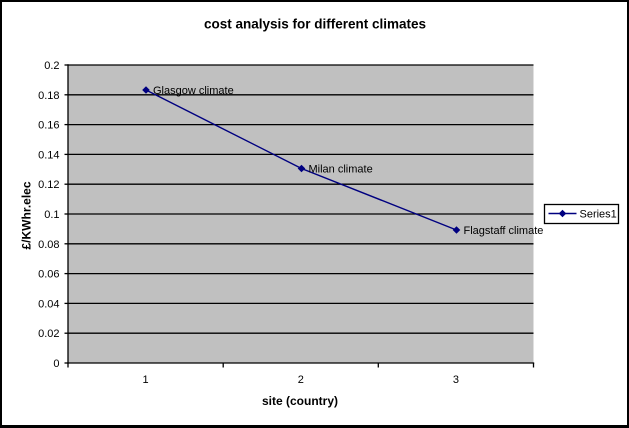  Describe the element at coordinates (48, 96) in the screenshot. I see `svg-text: 0.18` at that location.